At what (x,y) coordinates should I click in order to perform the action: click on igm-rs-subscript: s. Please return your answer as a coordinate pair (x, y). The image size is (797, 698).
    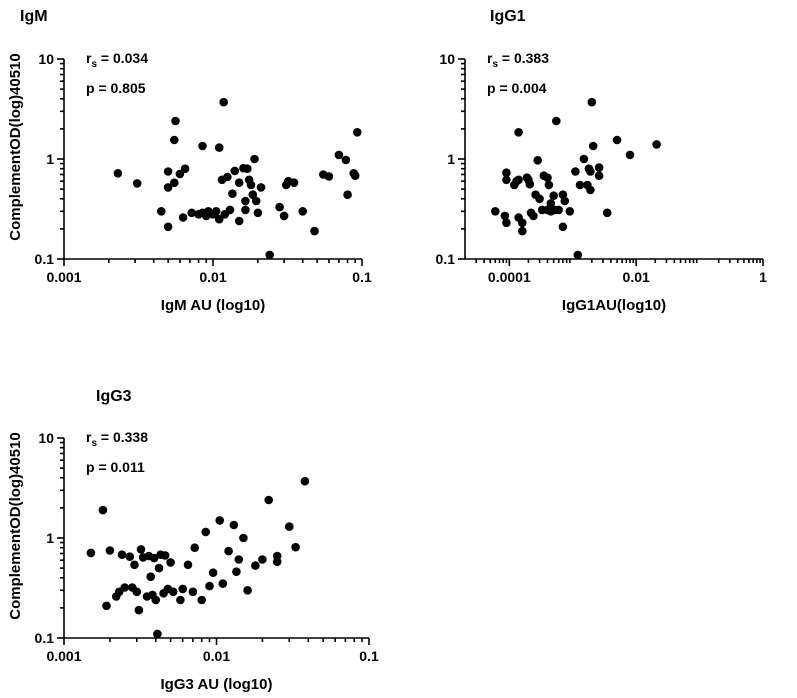
    Looking at the image, I should click on (94, 64).